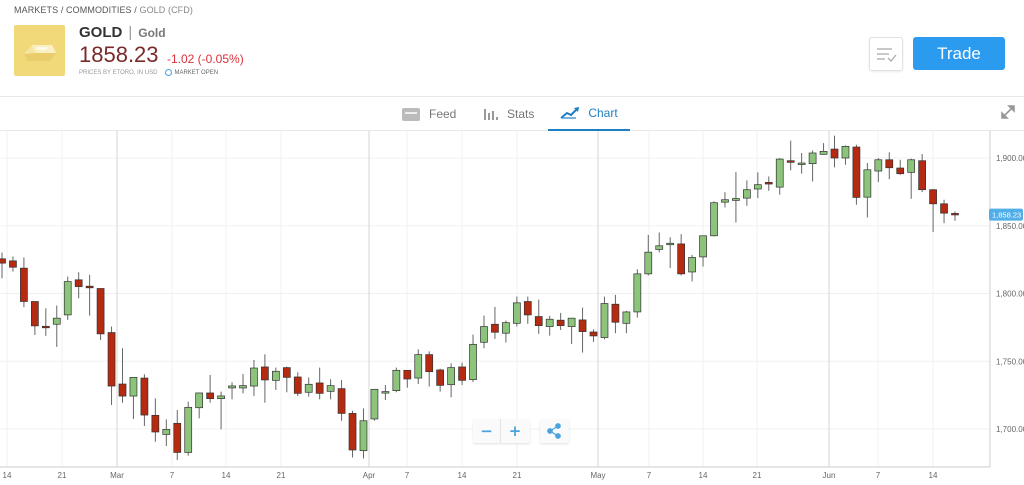 This screenshot has height=485, width=1024. Describe the element at coordinates (1010, 429) in the screenshot. I see `y-tick-label: 1,700.00` at that location.